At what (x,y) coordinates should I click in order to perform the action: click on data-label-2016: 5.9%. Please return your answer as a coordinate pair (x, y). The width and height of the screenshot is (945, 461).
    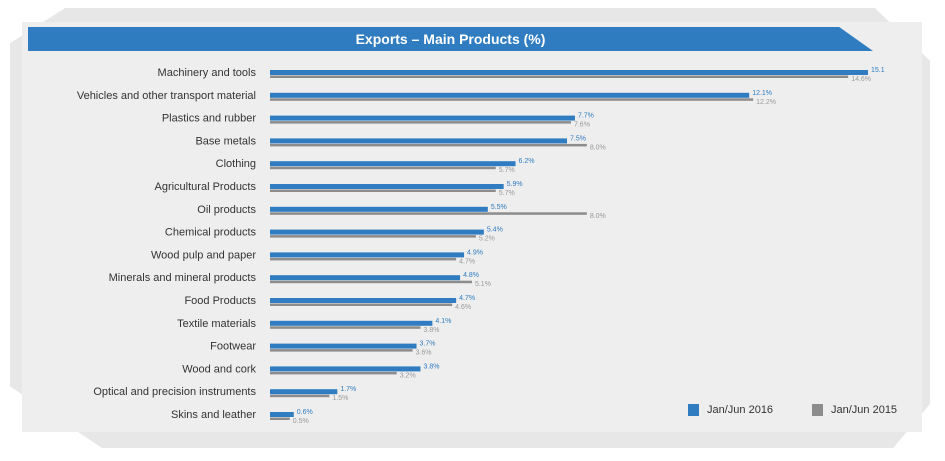
    Looking at the image, I should click on (515, 184).